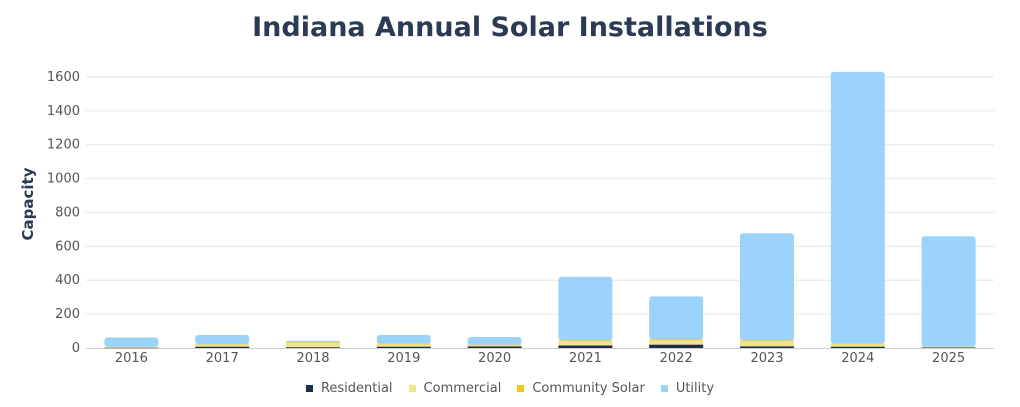 The image size is (1020, 407). What do you see at coordinates (676, 318) in the screenshot?
I see `bar-utility-2022` at bounding box center [676, 318].